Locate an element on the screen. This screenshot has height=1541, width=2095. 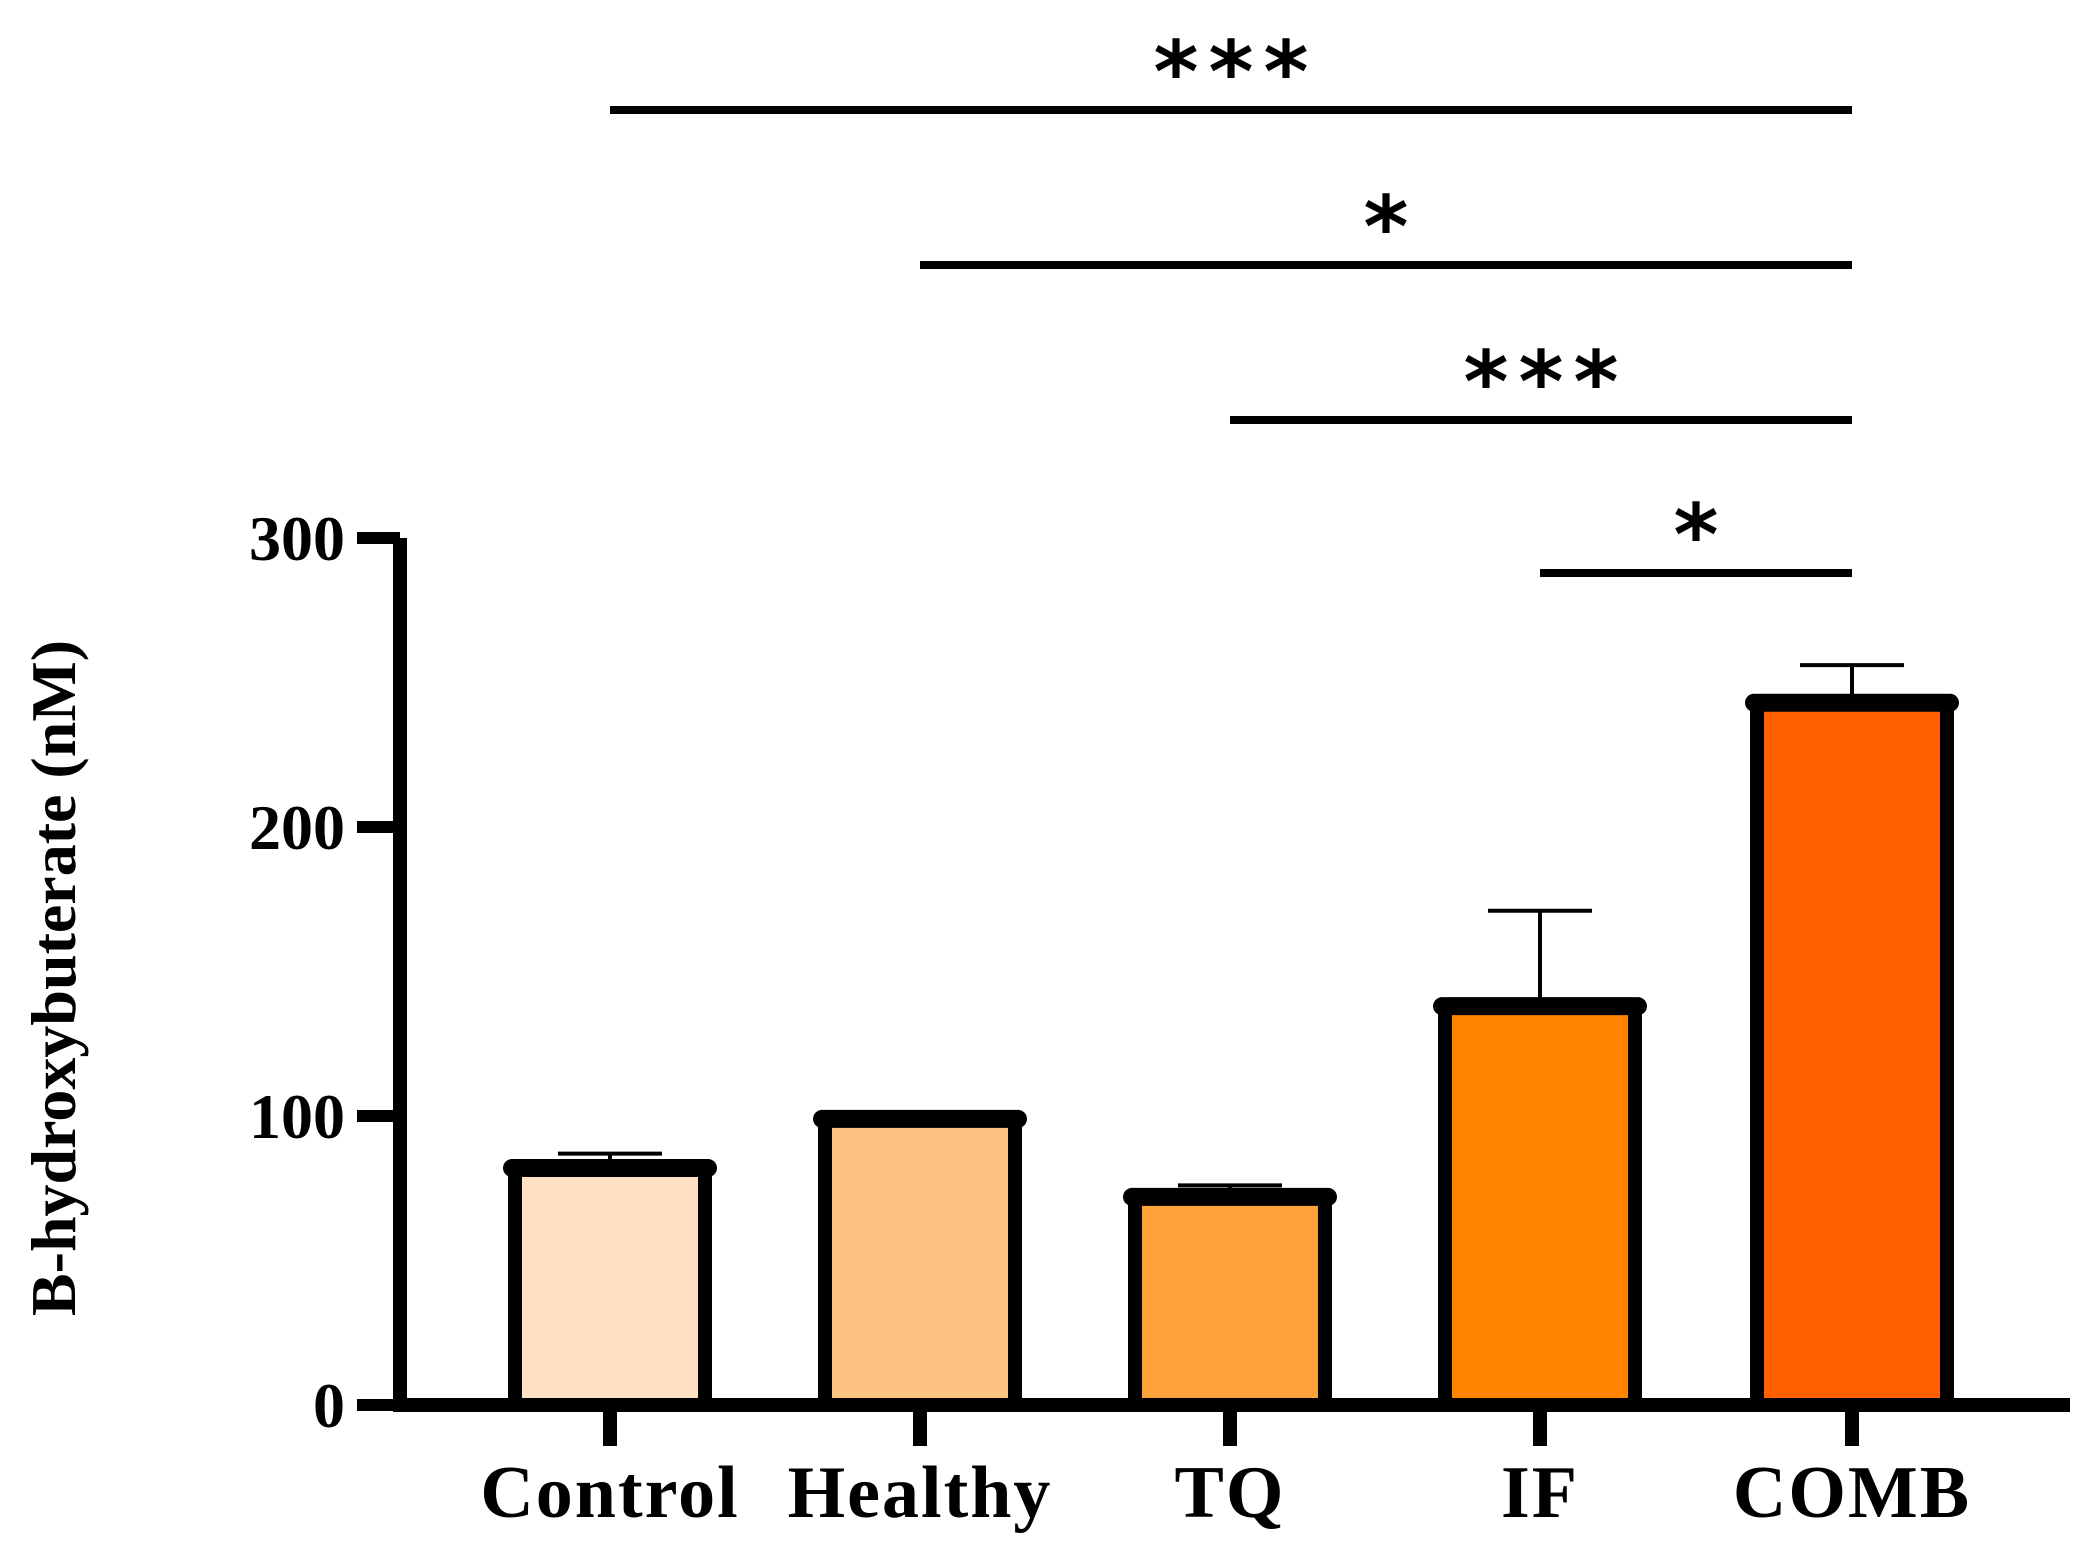
bar-tq is located at coordinates (1230, 1301).